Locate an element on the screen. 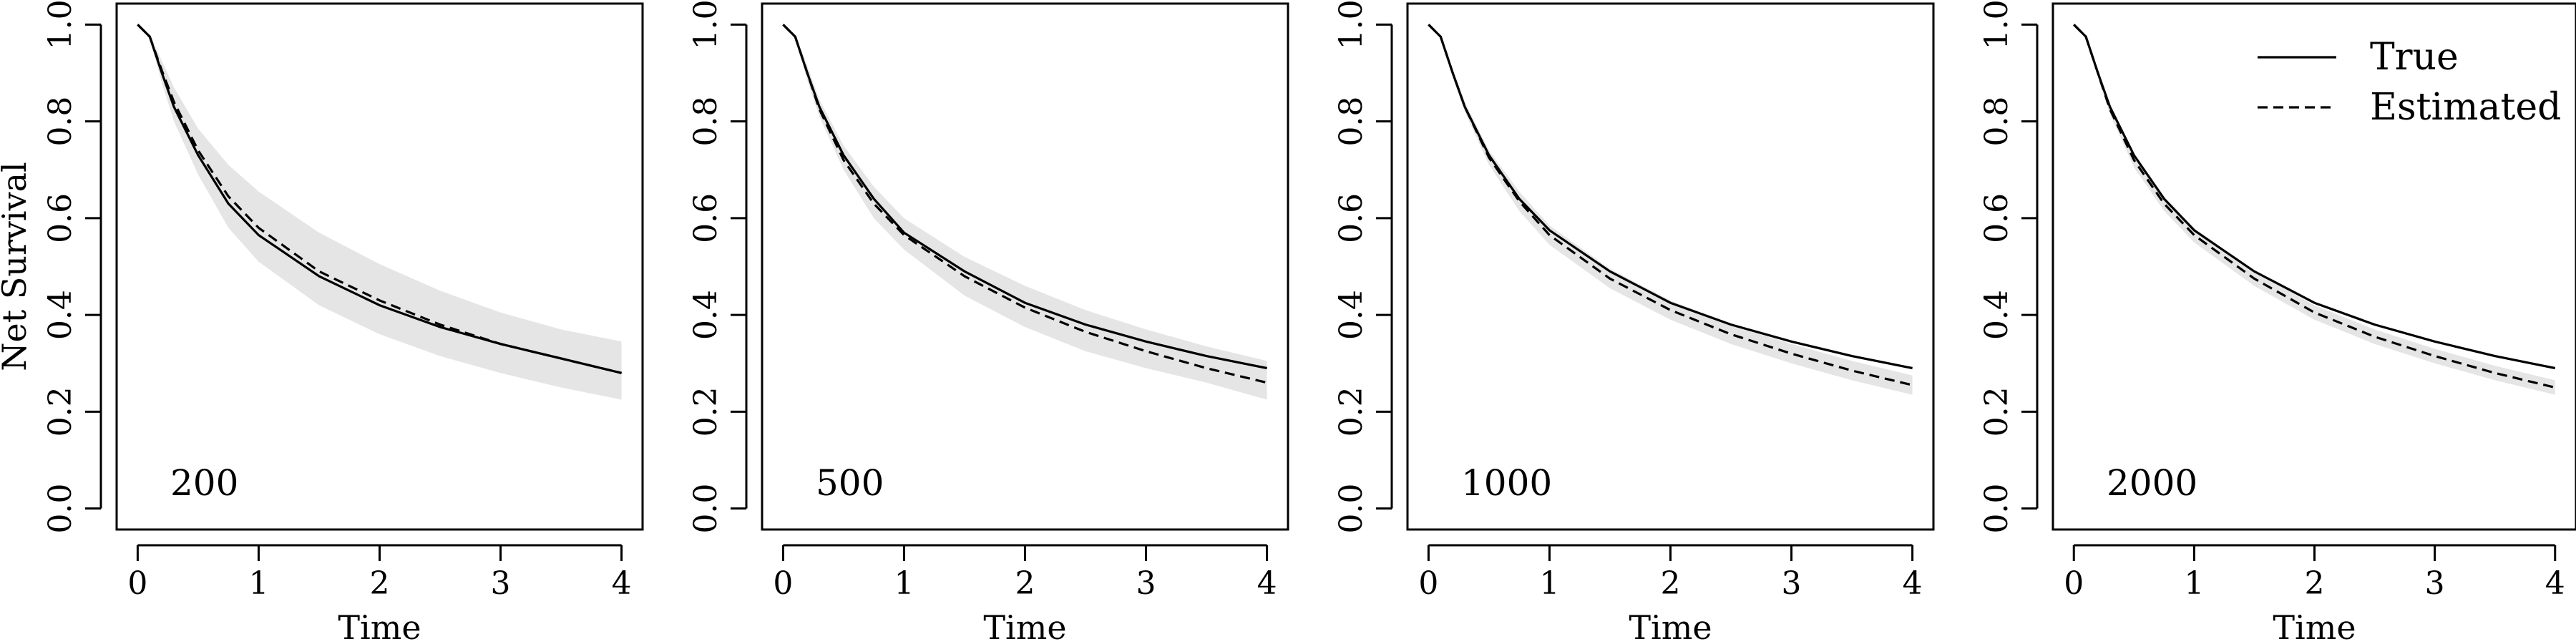 The height and width of the screenshot is (644, 2576). legend-label: True is located at coordinates (2414, 57).